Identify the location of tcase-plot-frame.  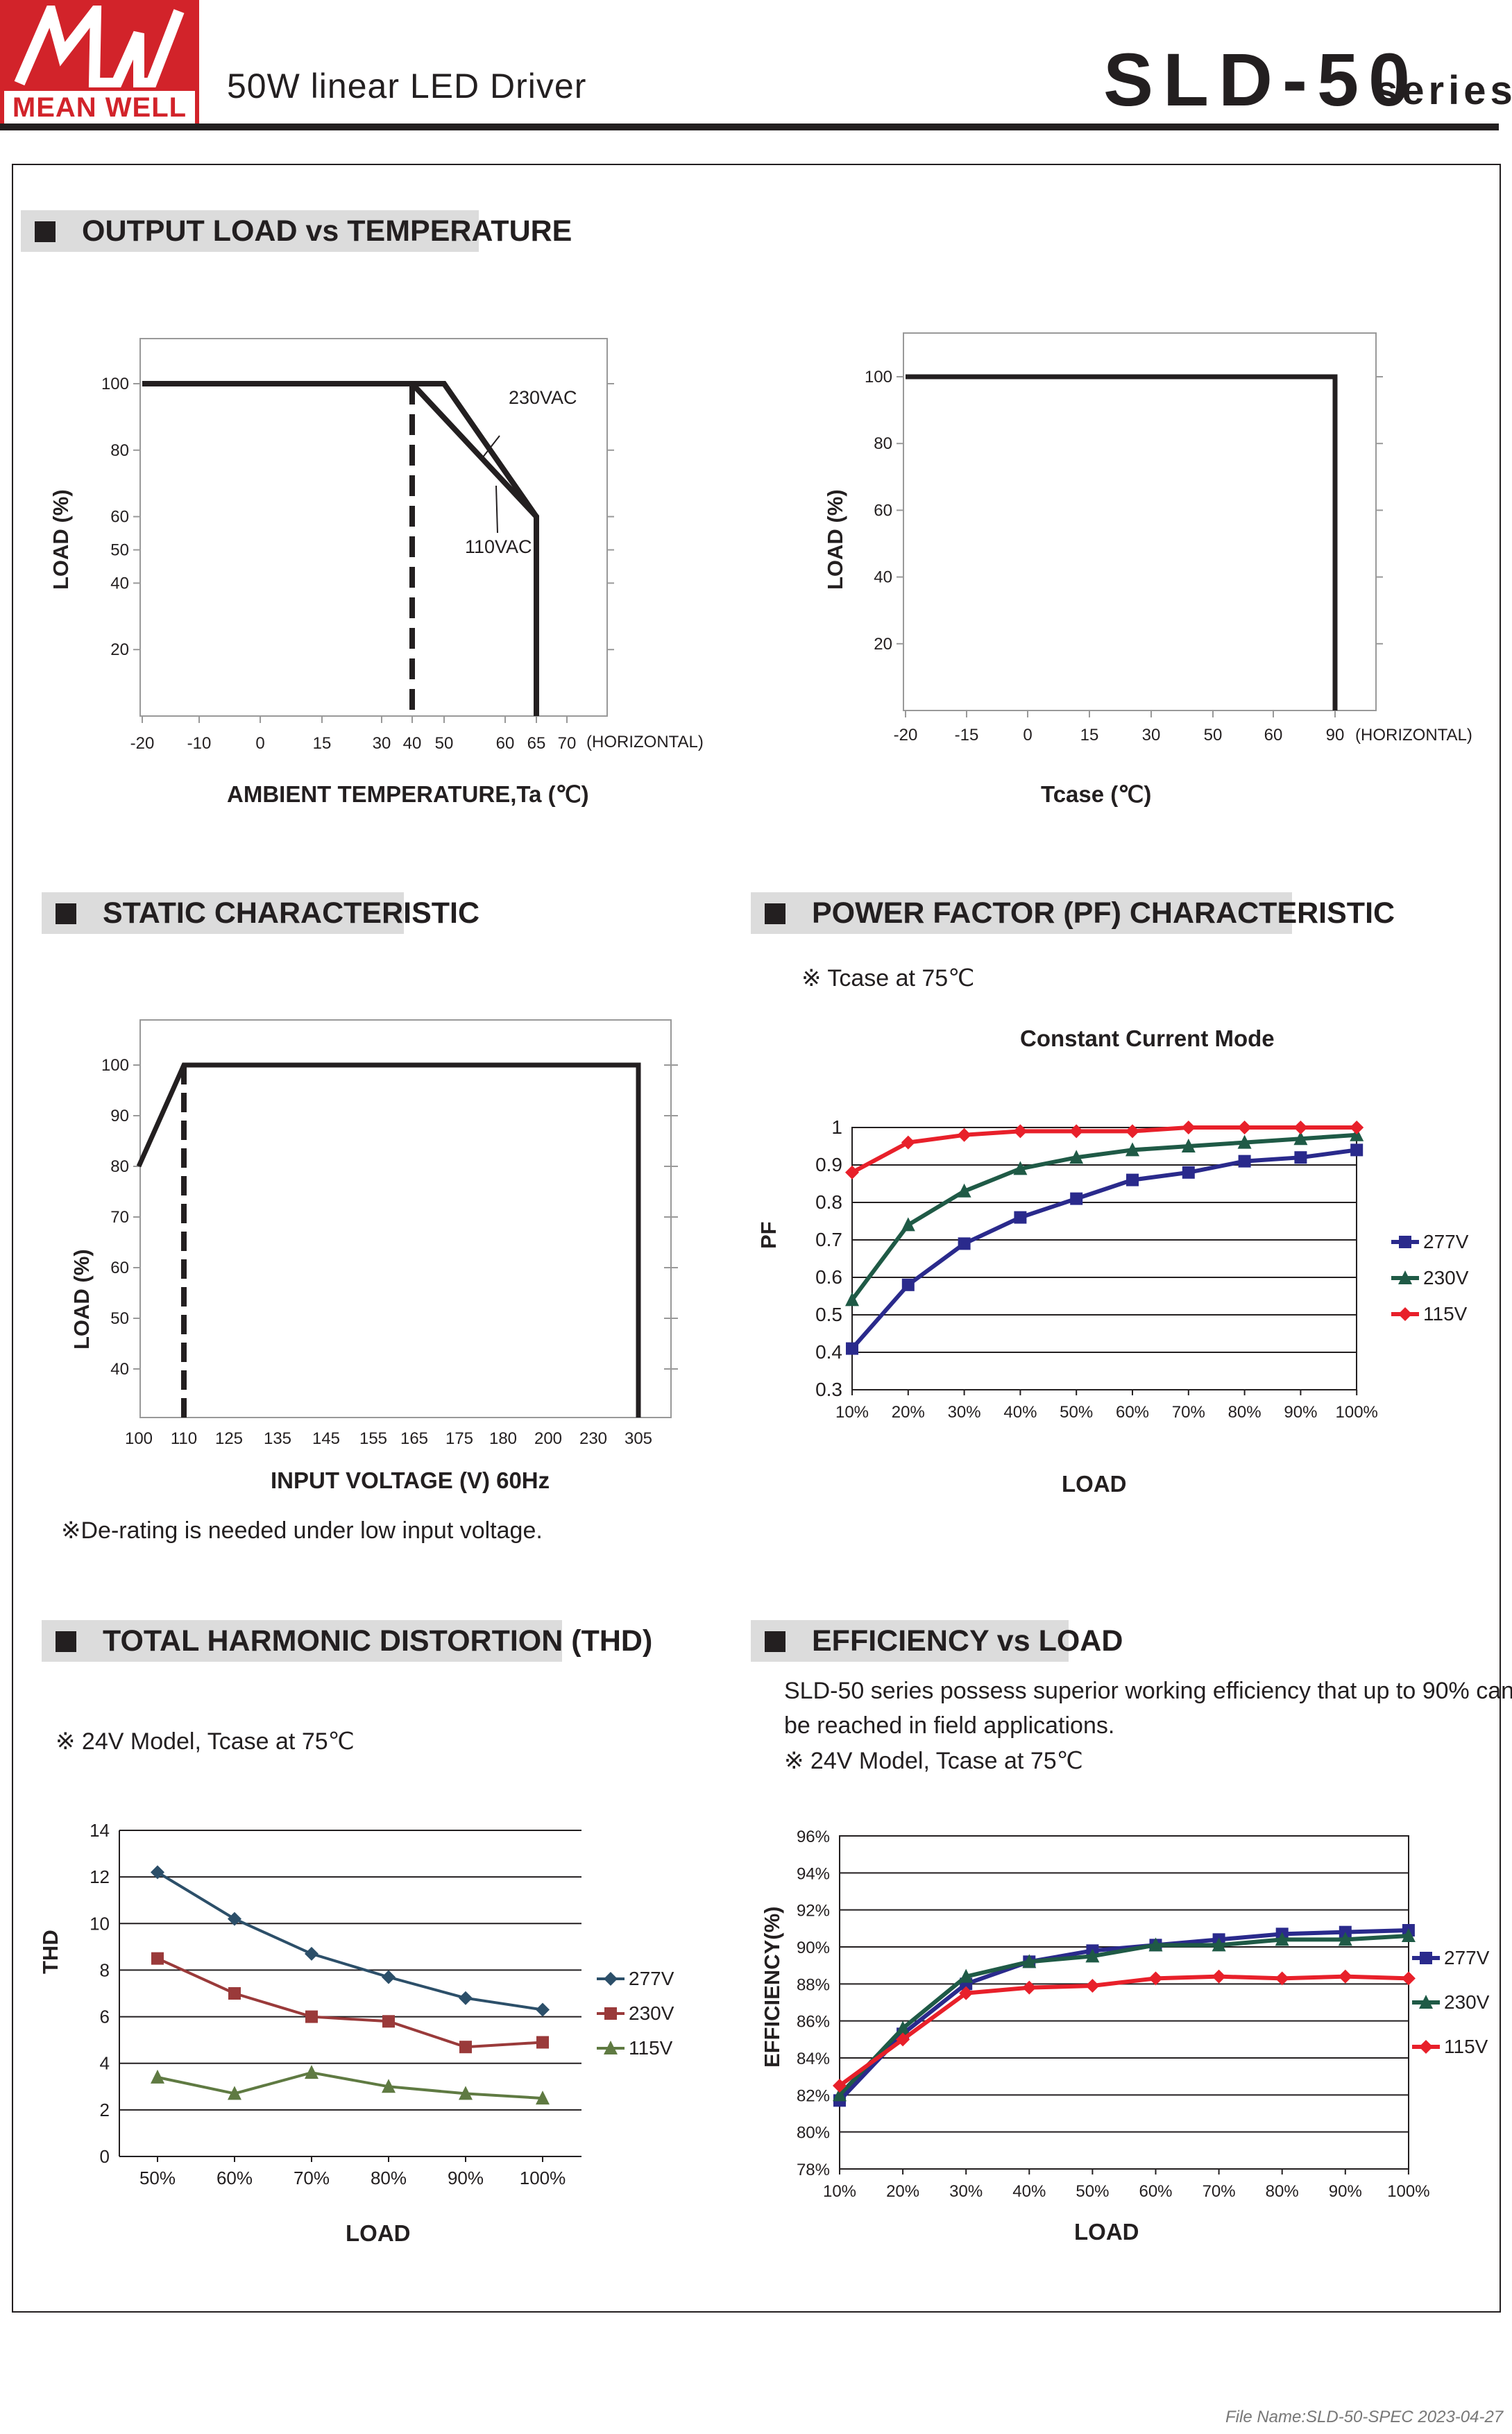
(1140, 521).